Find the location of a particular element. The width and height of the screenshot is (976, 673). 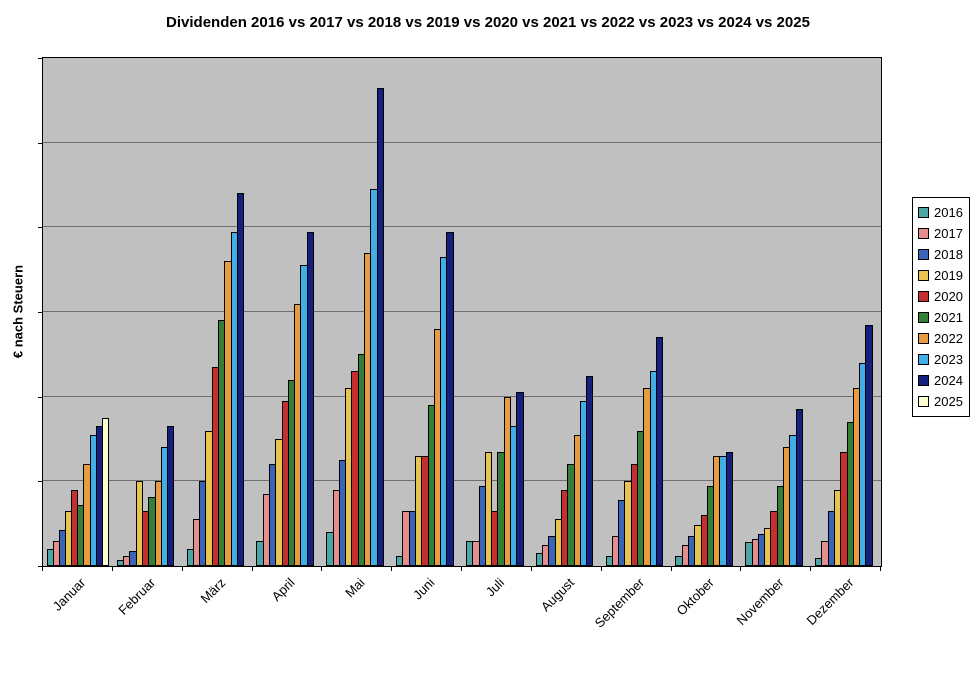

legend-item-2023: 2023 is located at coordinates (941, 359).